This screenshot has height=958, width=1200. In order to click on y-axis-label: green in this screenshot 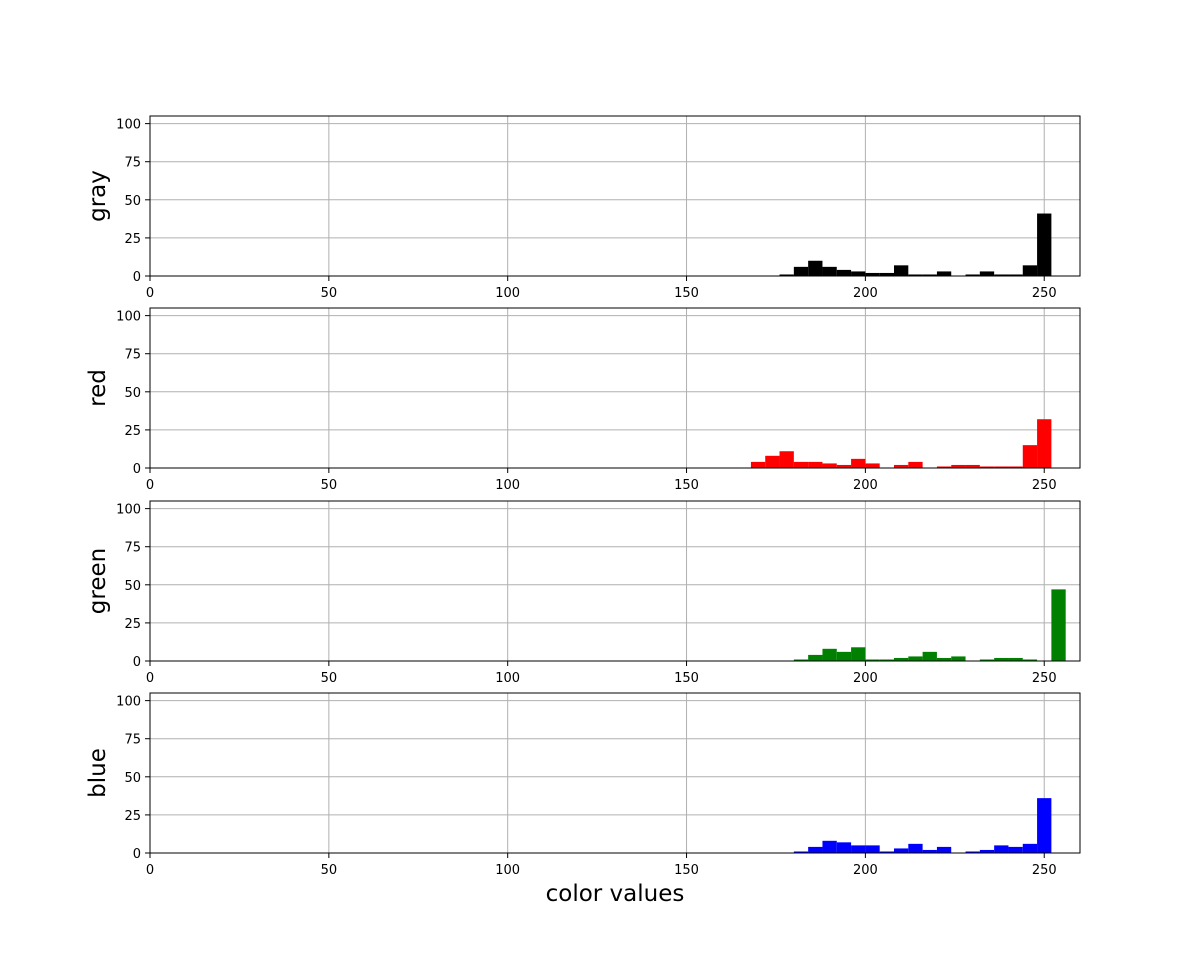, I will do `click(98, 581)`.